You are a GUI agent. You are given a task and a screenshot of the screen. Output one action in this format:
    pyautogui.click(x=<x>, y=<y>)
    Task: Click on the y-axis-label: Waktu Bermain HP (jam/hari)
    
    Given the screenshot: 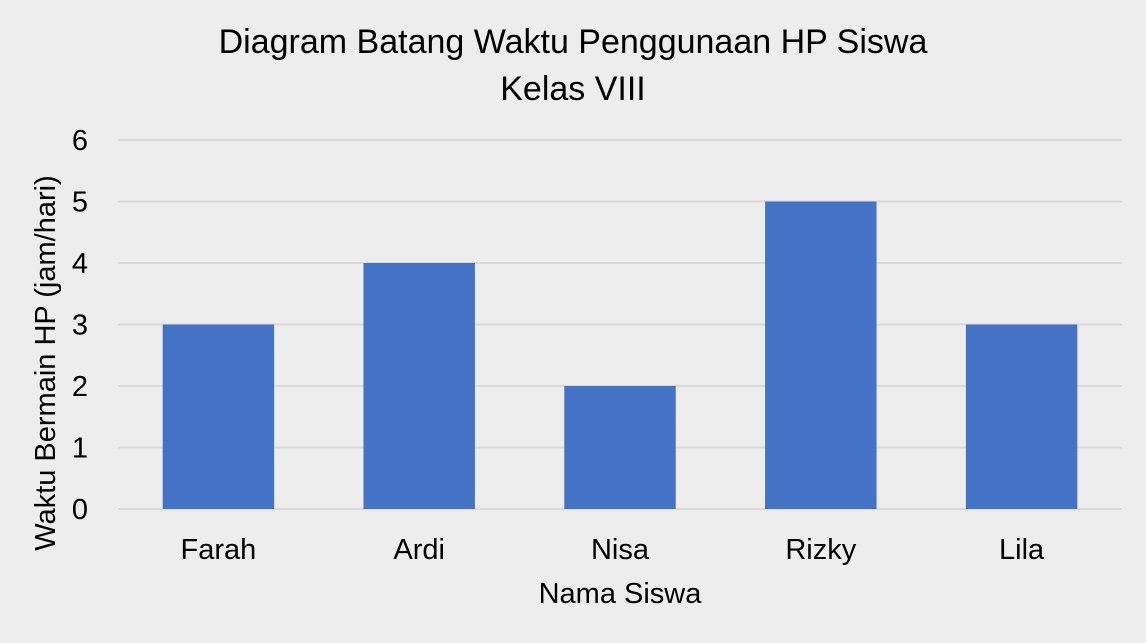 What is the action you would take?
    pyautogui.click(x=46, y=363)
    